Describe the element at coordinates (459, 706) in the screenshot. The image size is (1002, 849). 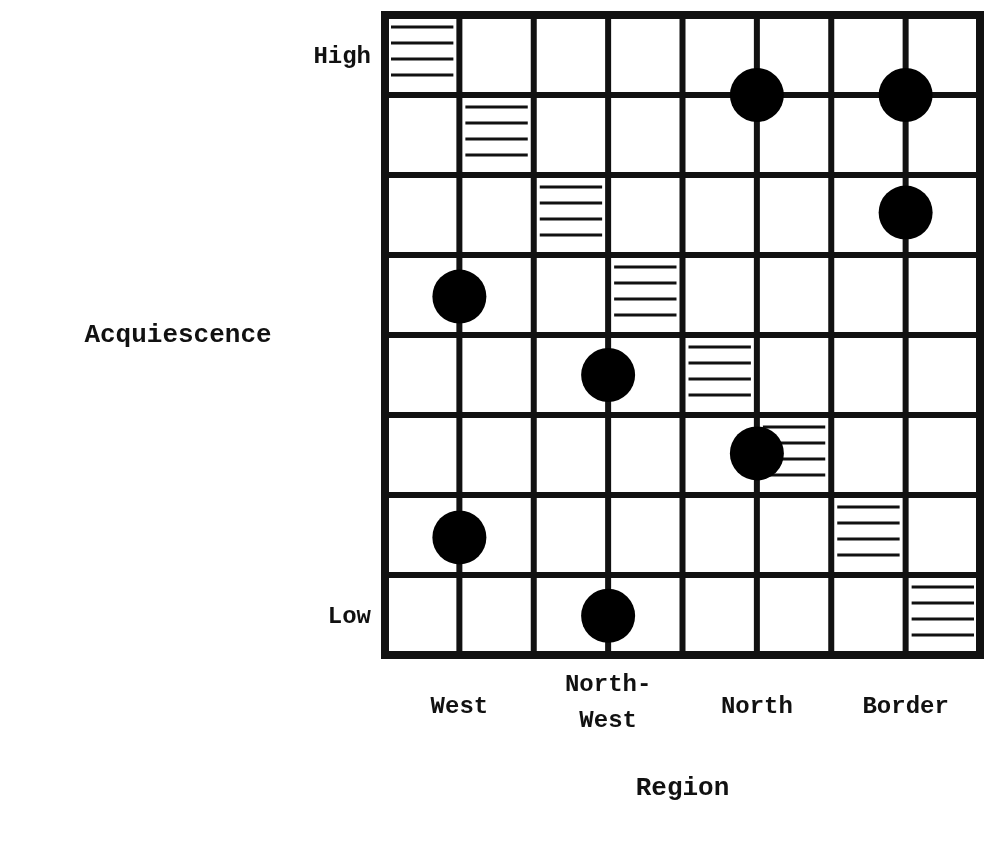
I see `x-tick-label: West` at that location.